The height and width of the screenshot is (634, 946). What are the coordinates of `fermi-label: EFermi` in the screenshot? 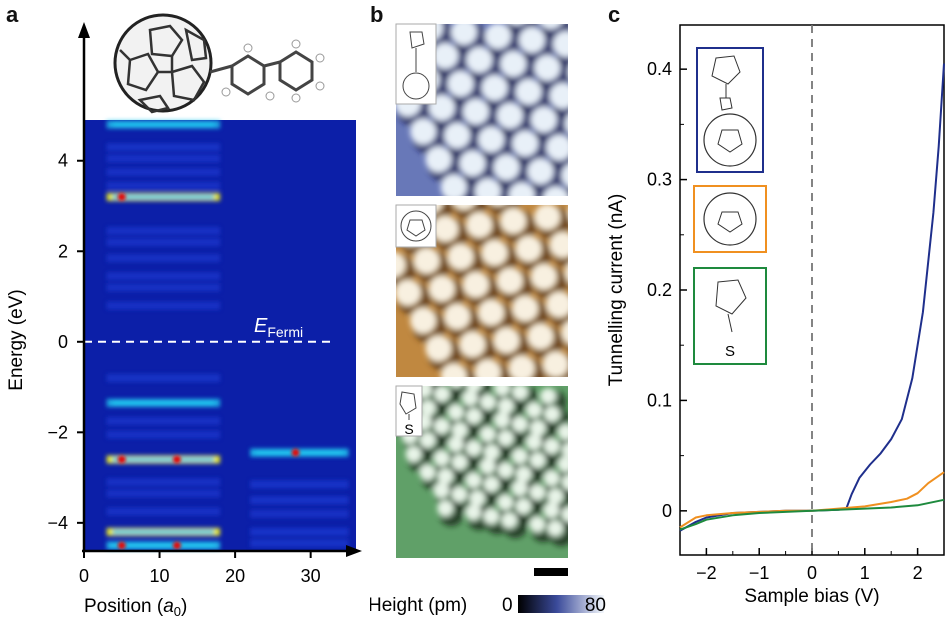 It's located at (278, 327).